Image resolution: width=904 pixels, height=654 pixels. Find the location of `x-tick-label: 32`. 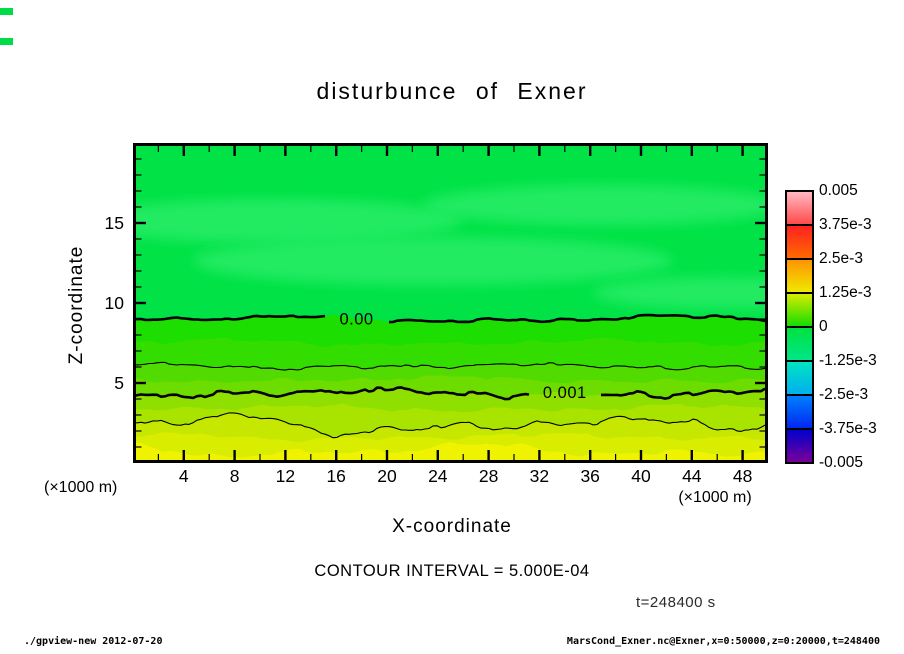

x-tick-label: 32 is located at coordinates (539, 476).